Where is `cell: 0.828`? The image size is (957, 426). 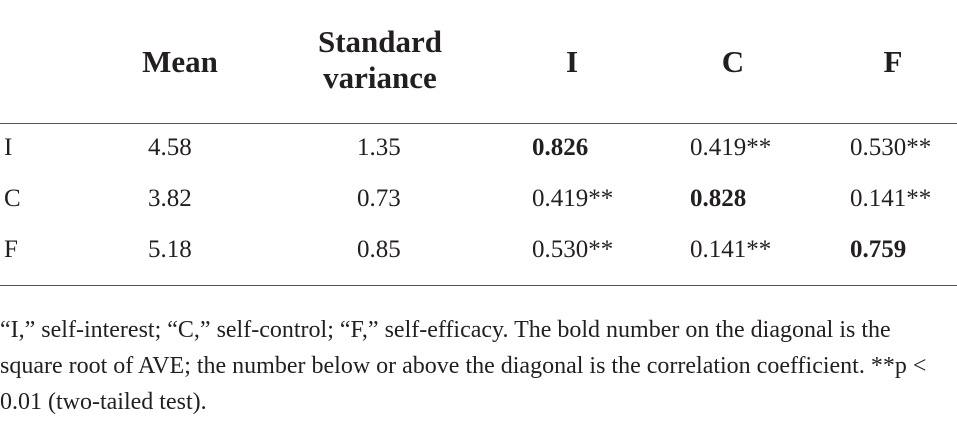 cell: 0.828 is located at coordinates (718, 198).